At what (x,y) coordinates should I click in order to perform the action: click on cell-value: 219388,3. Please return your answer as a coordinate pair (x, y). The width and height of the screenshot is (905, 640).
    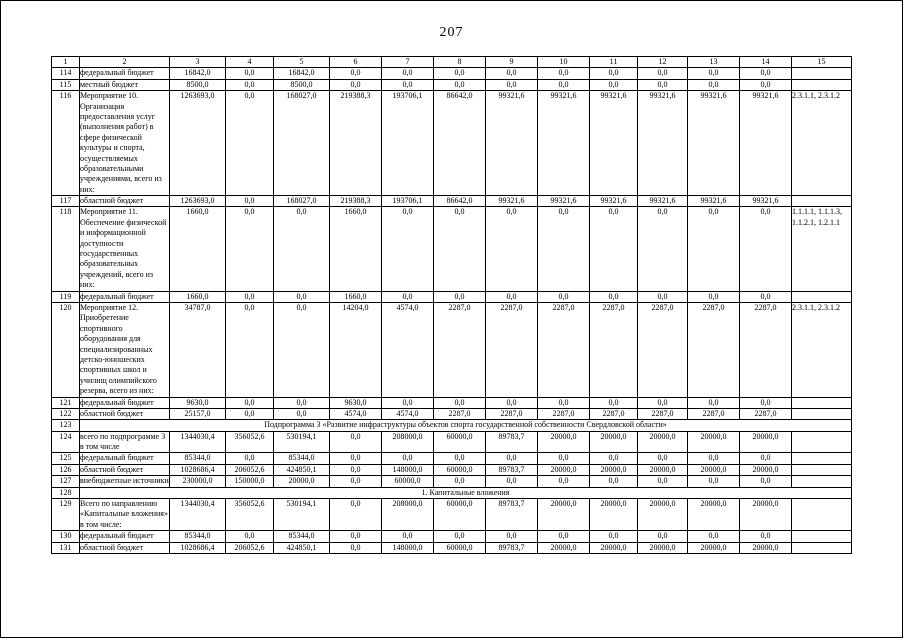
    Looking at the image, I should click on (355, 143).